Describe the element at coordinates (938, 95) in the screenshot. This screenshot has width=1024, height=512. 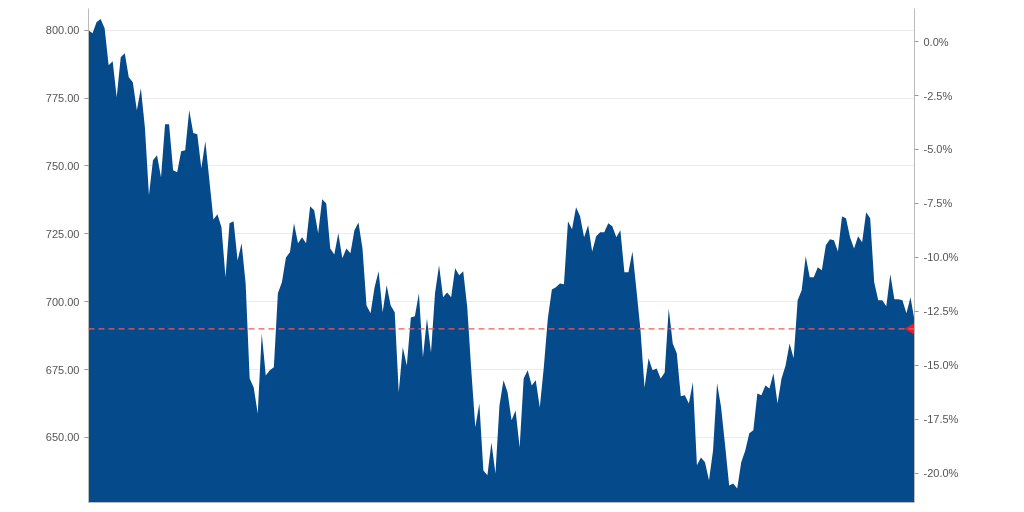
I see `y2-tick-label: -2.5%` at that location.